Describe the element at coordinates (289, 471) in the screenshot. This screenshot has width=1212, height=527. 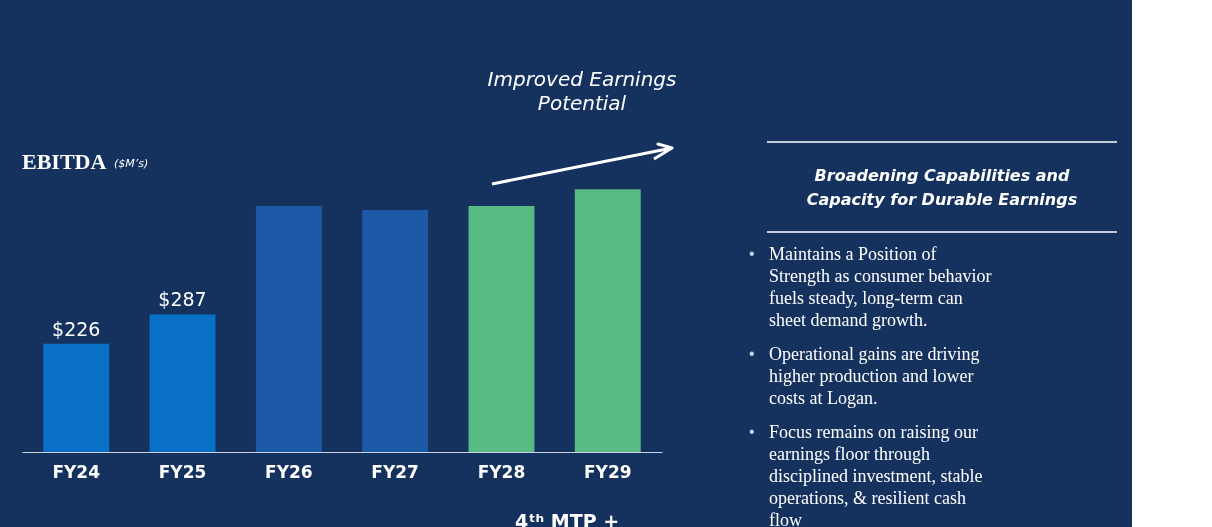
I see `x-tick-label: FY26` at that location.